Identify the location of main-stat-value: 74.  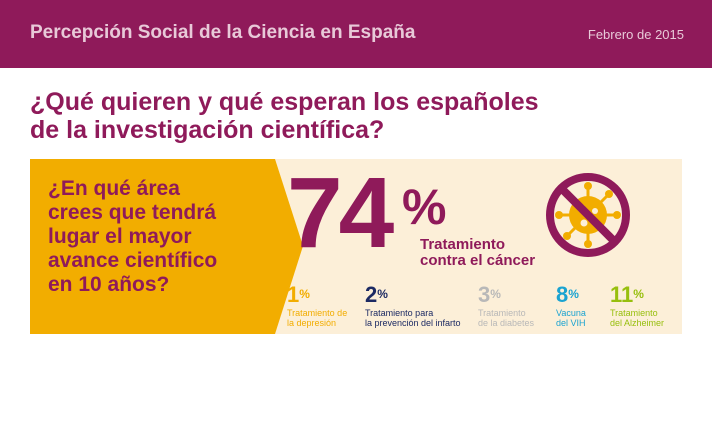
(340, 213).